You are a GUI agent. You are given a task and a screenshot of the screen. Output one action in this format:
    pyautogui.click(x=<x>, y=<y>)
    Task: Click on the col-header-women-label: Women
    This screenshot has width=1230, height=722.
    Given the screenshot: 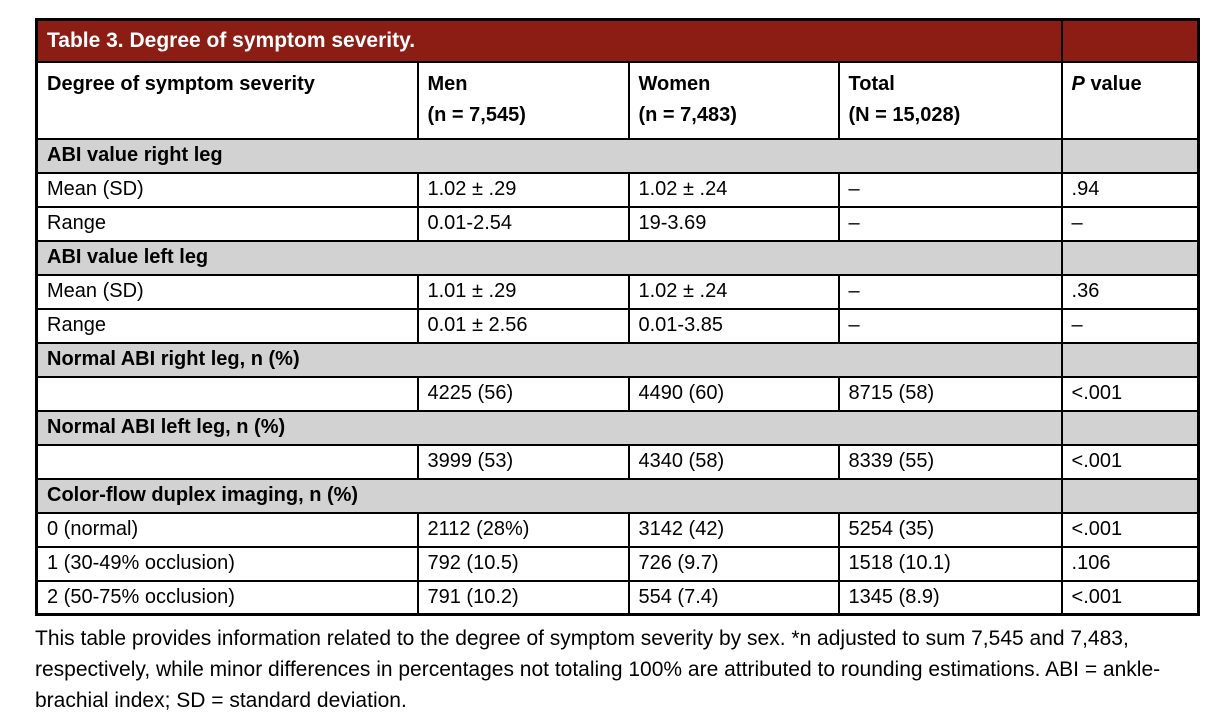 What is the action you would take?
    pyautogui.click(x=674, y=83)
    